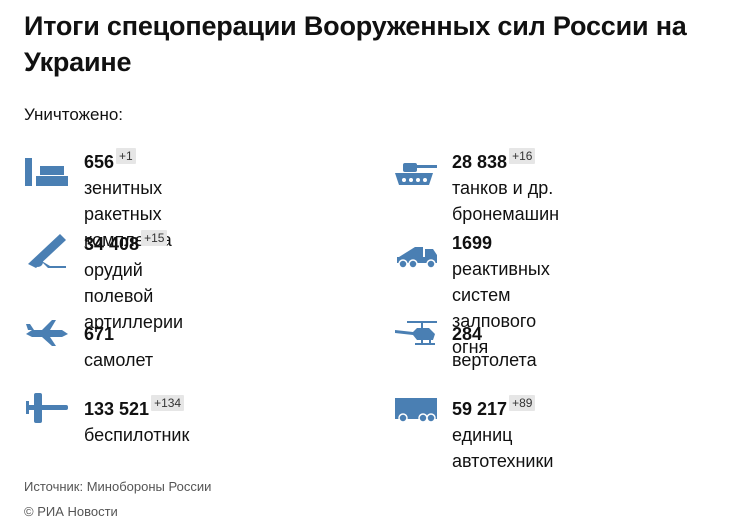  Describe the element at coordinates (168, 403) in the screenshot. I see `stat-delta: +134` at that location.